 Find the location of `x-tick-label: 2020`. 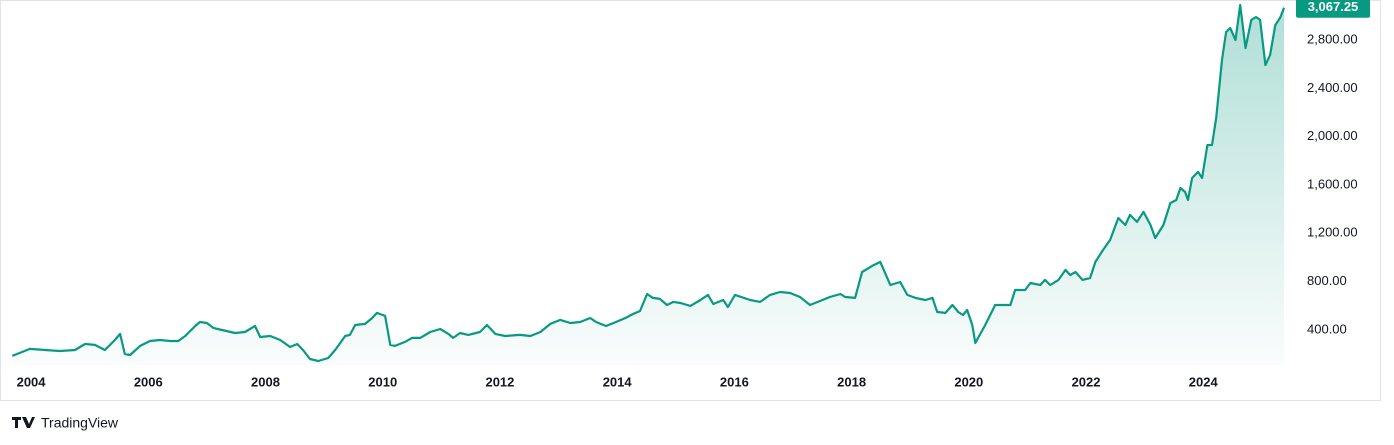

x-tick-label: 2020 is located at coordinates (968, 381).